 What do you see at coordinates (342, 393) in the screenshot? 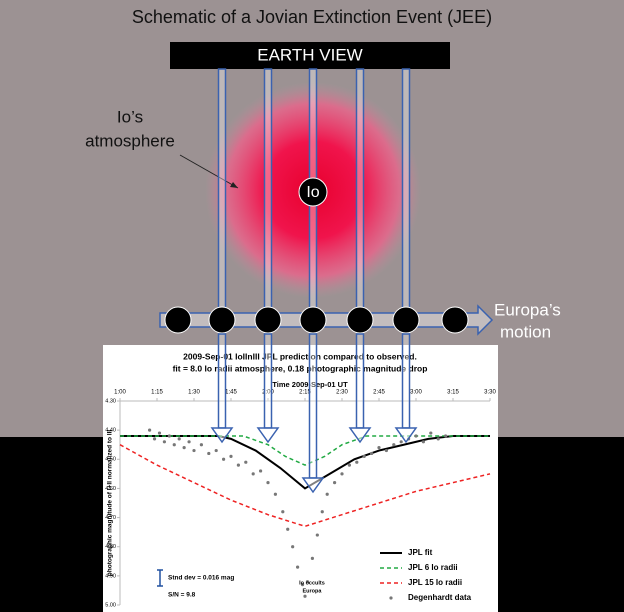
I see `x-tick-label: 2:30` at bounding box center [342, 393].